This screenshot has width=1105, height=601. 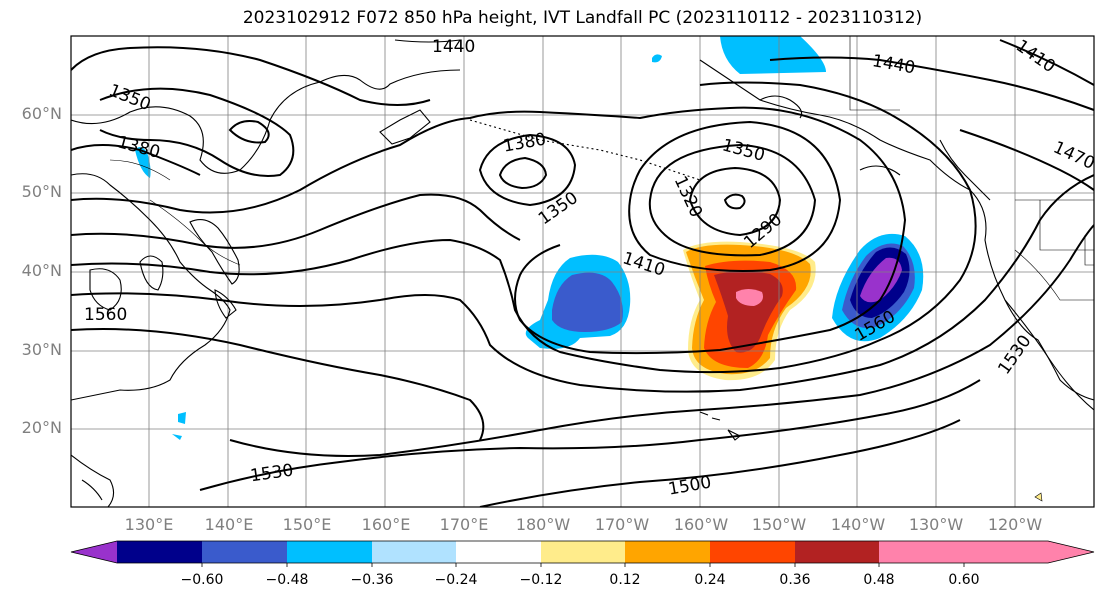 I want to click on lon-label-120w: 120°W, so click(x=1015, y=524).